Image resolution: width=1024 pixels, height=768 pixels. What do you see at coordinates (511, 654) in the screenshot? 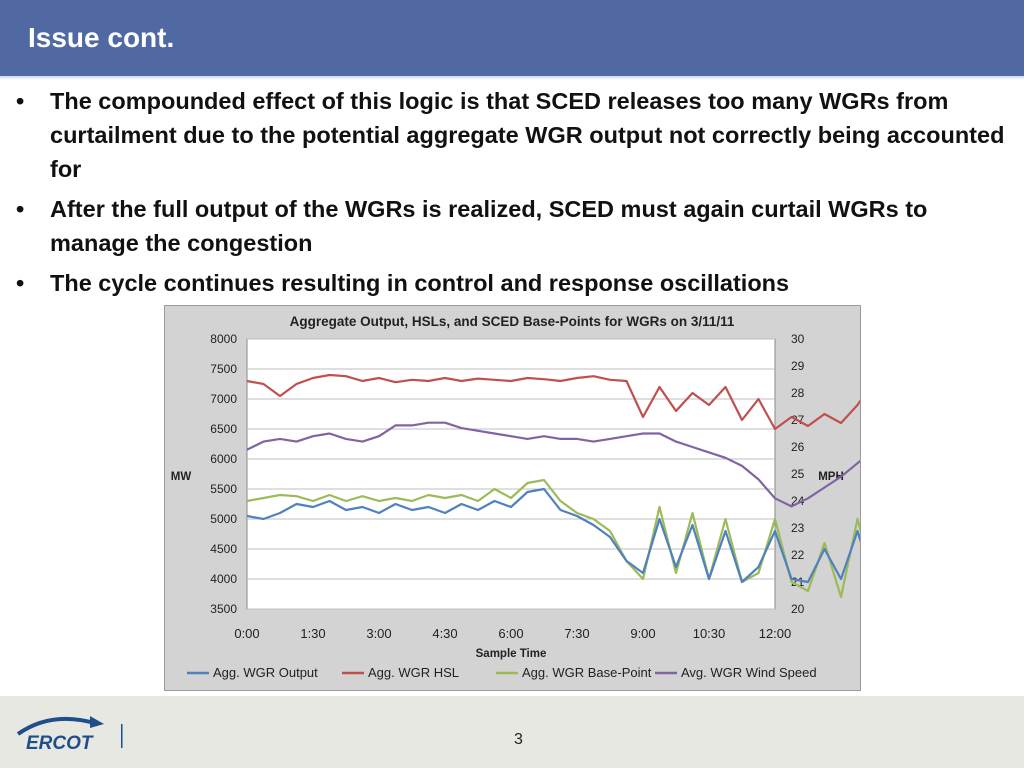
I see `x-axis-label: Sample Time` at bounding box center [511, 654].